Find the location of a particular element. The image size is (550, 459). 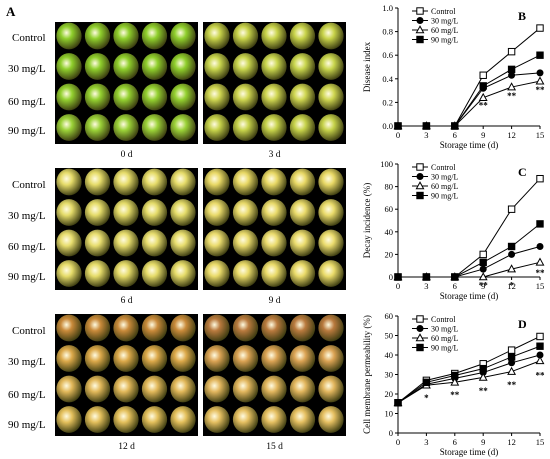

y-tick-label: 40 is located at coordinates (389, 355).